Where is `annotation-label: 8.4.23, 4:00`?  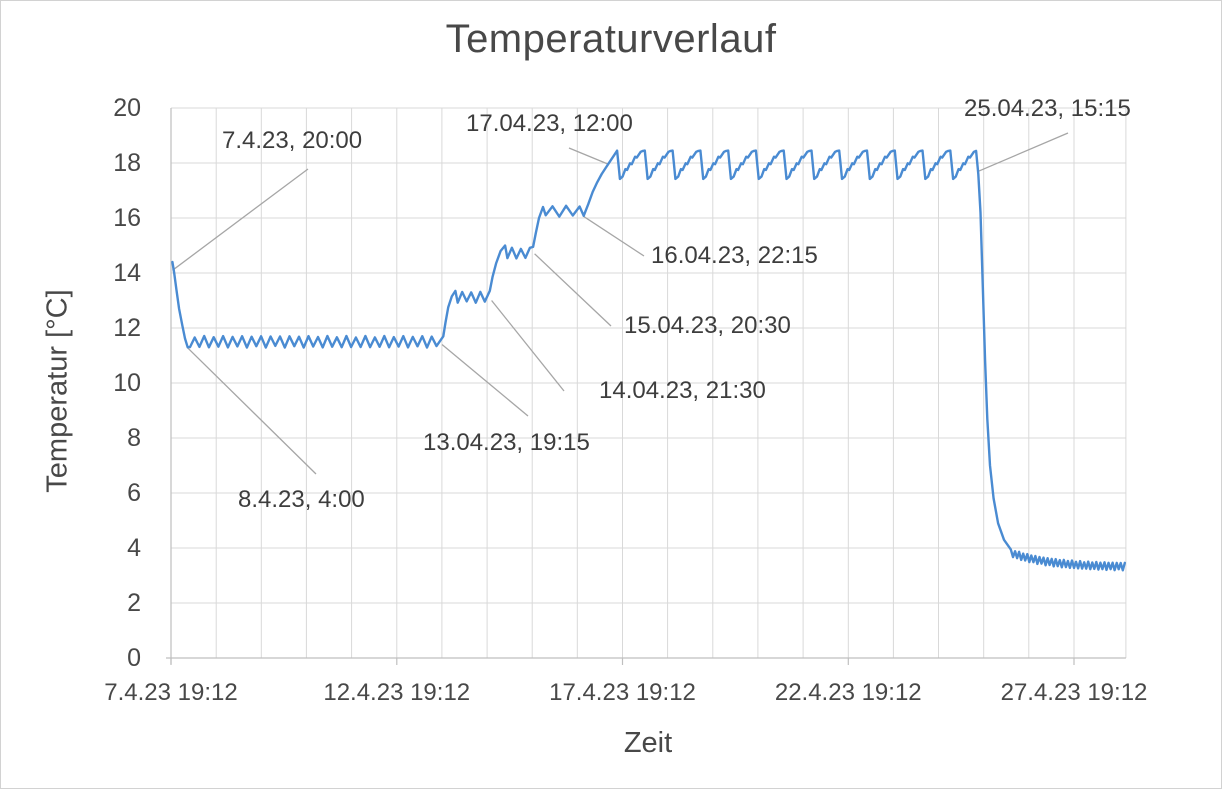 annotation-label: 8.4.23, 4:00 is located at coordinates (301, 499).